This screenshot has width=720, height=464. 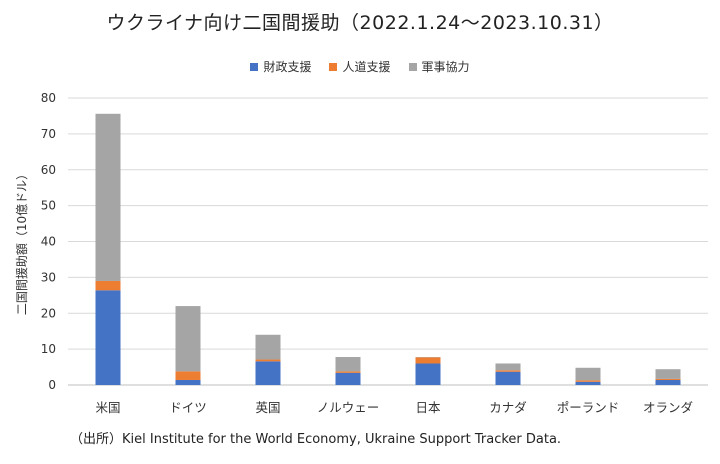 What do you see at coordinates (348, 407) in the screenshot?
I see `x-tick-label: ノルウェー` at bounding box center [348, 407].